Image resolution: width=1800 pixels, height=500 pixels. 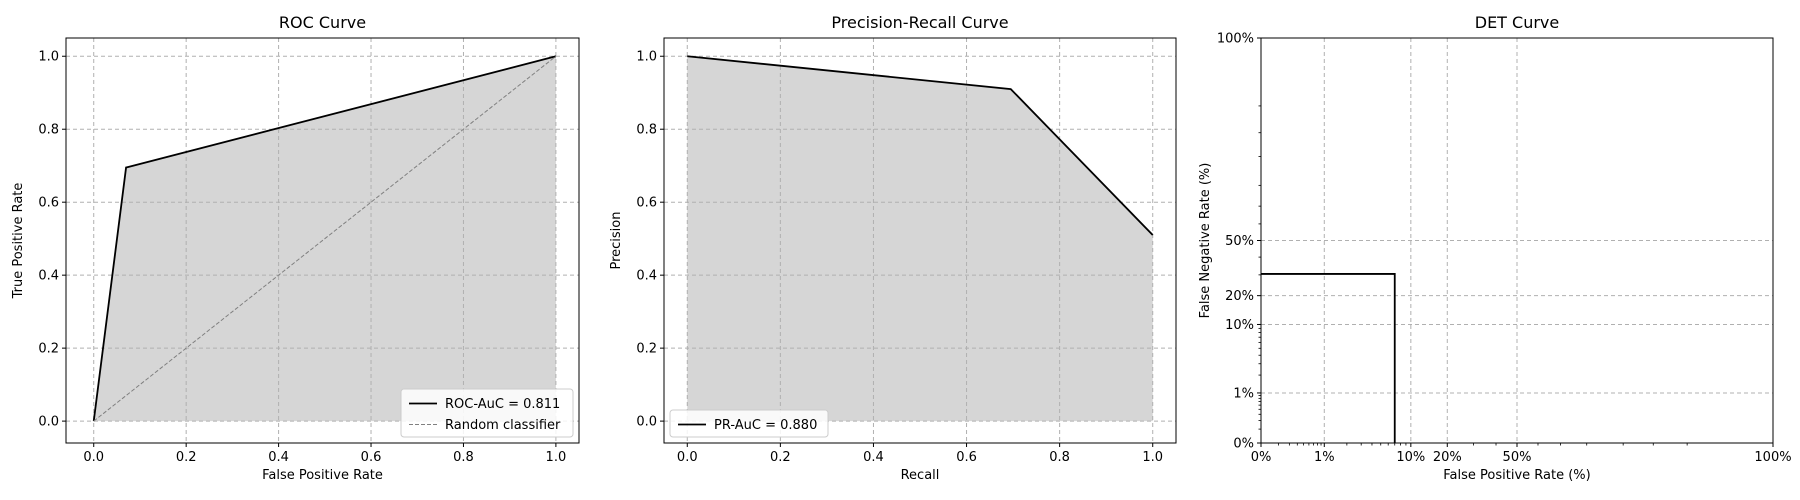 I want to click on y-tick-label: 20%, so click(x=1239, y=296).